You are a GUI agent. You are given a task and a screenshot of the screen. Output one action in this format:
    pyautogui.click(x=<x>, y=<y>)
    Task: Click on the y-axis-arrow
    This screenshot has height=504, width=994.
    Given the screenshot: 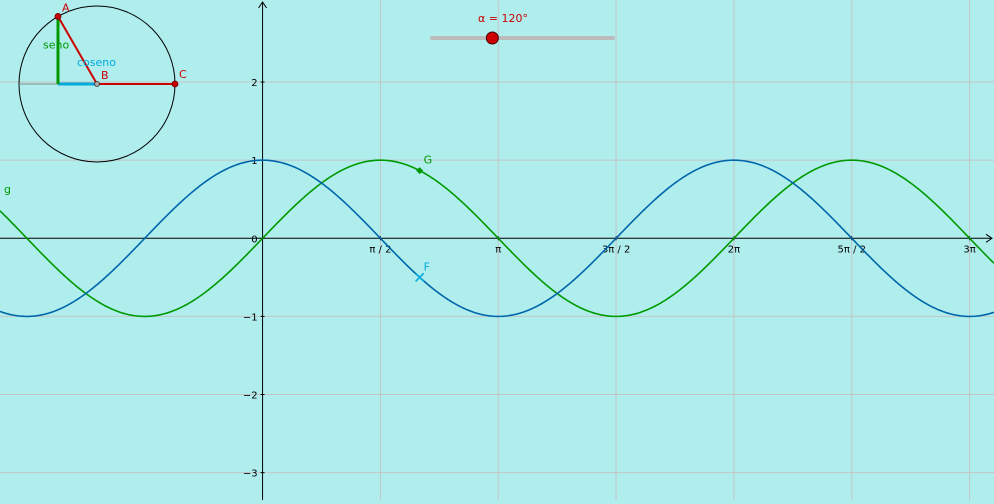 What is the action you would take?
    pyautogui.click(x=262, y=5)
    